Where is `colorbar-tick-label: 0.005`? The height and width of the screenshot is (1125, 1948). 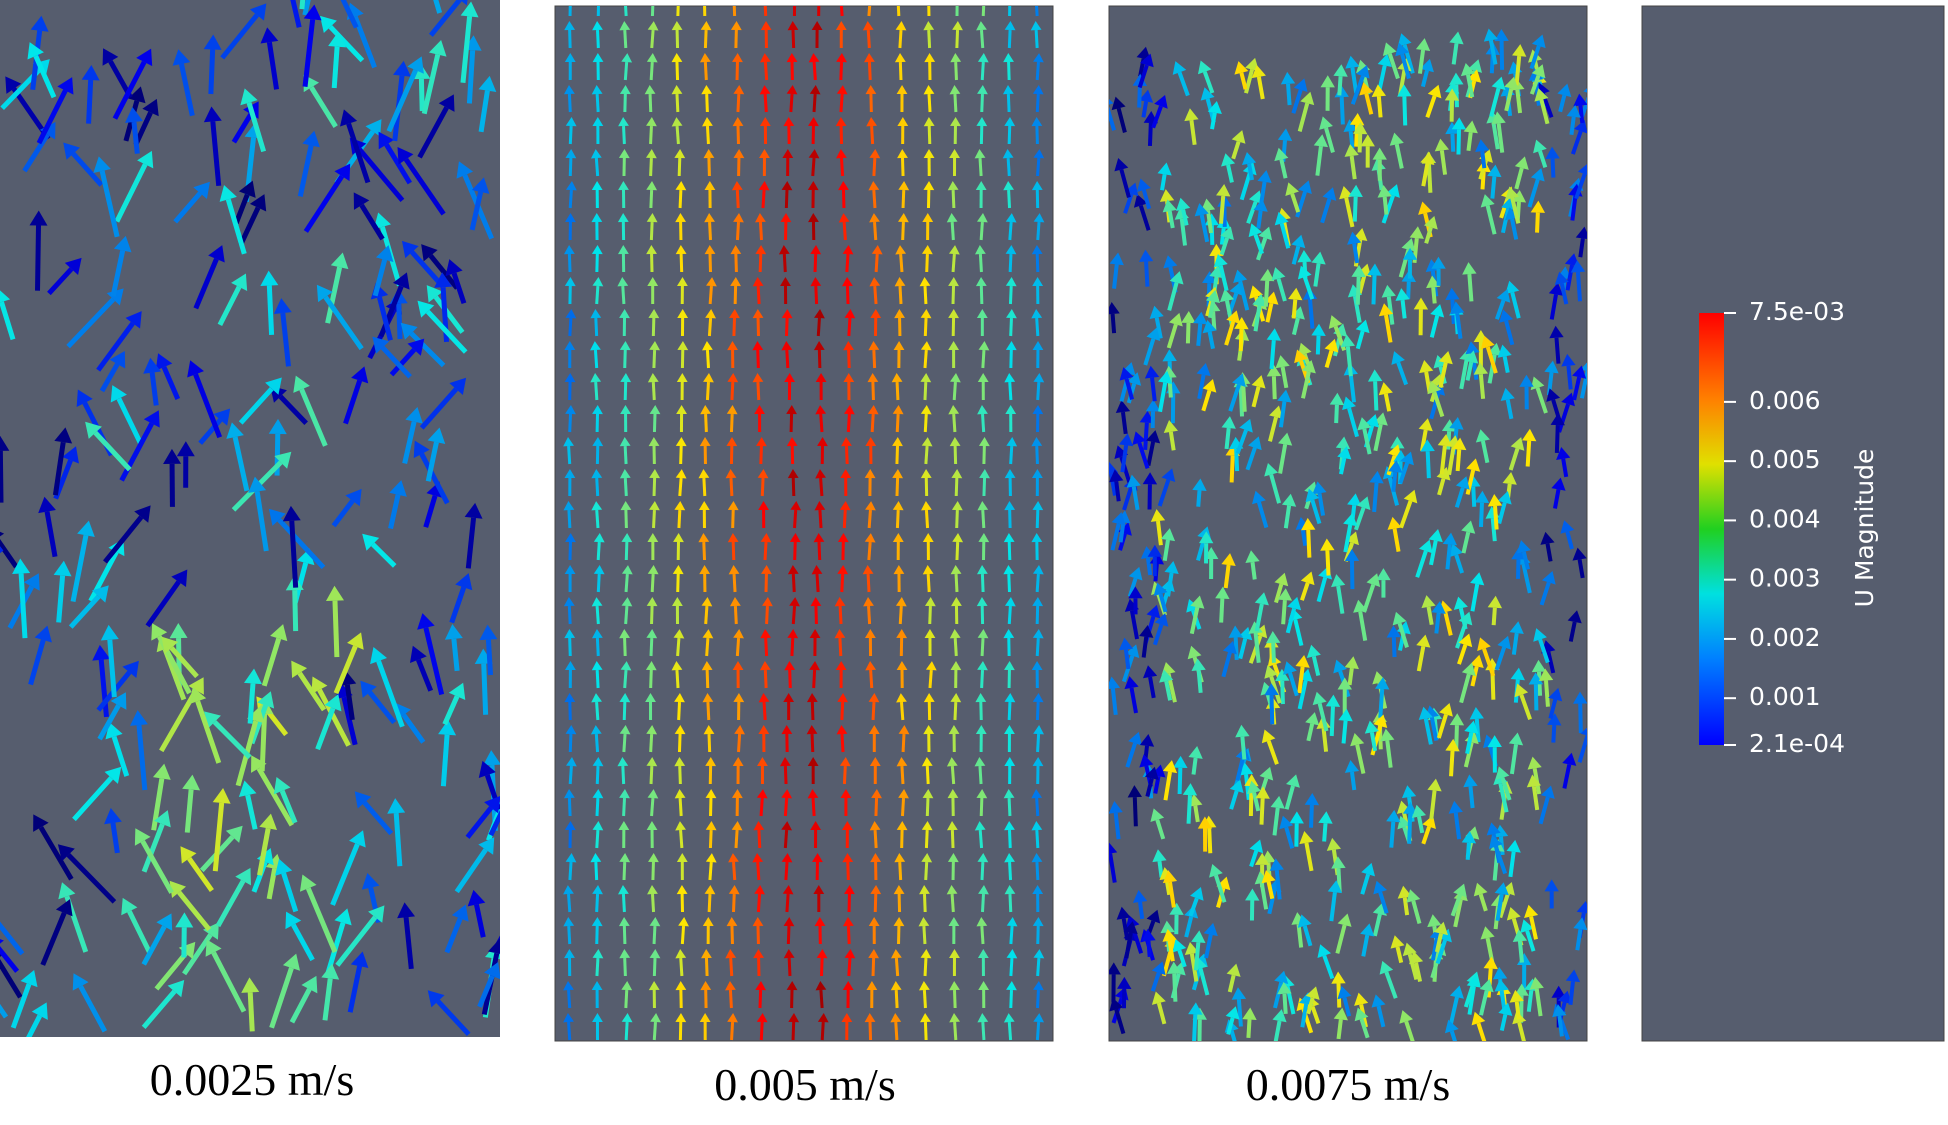 colorbar-tick-label: 0.005 is located at coordinates (1785, 459).